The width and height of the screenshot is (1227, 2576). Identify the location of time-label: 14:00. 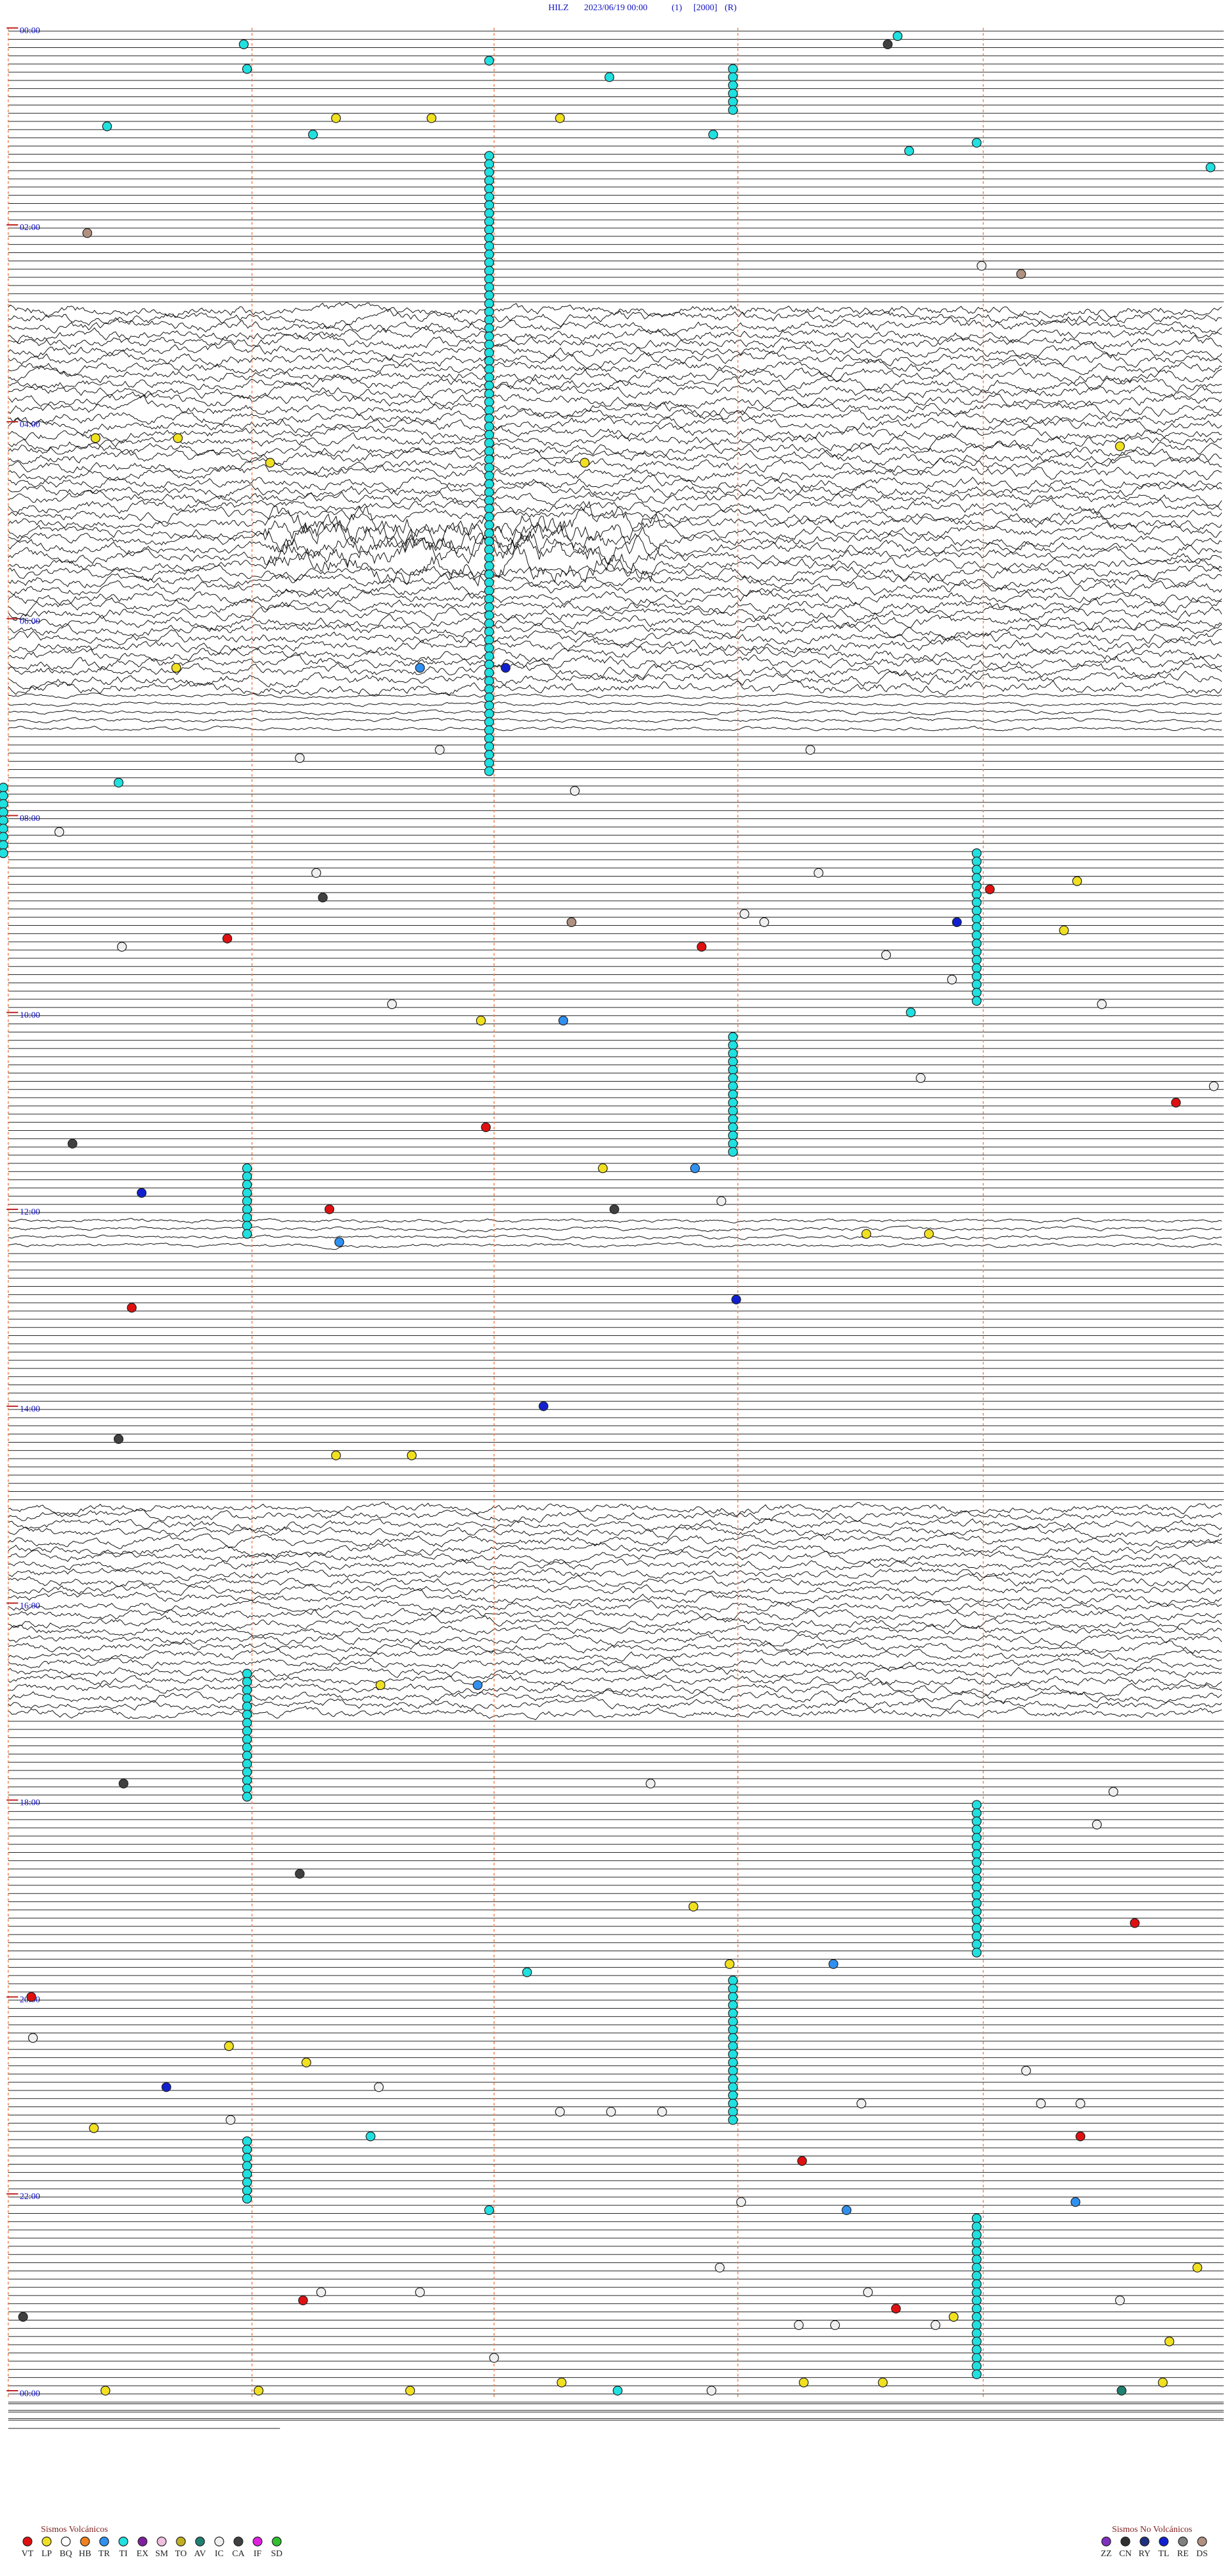
(30, 1409).